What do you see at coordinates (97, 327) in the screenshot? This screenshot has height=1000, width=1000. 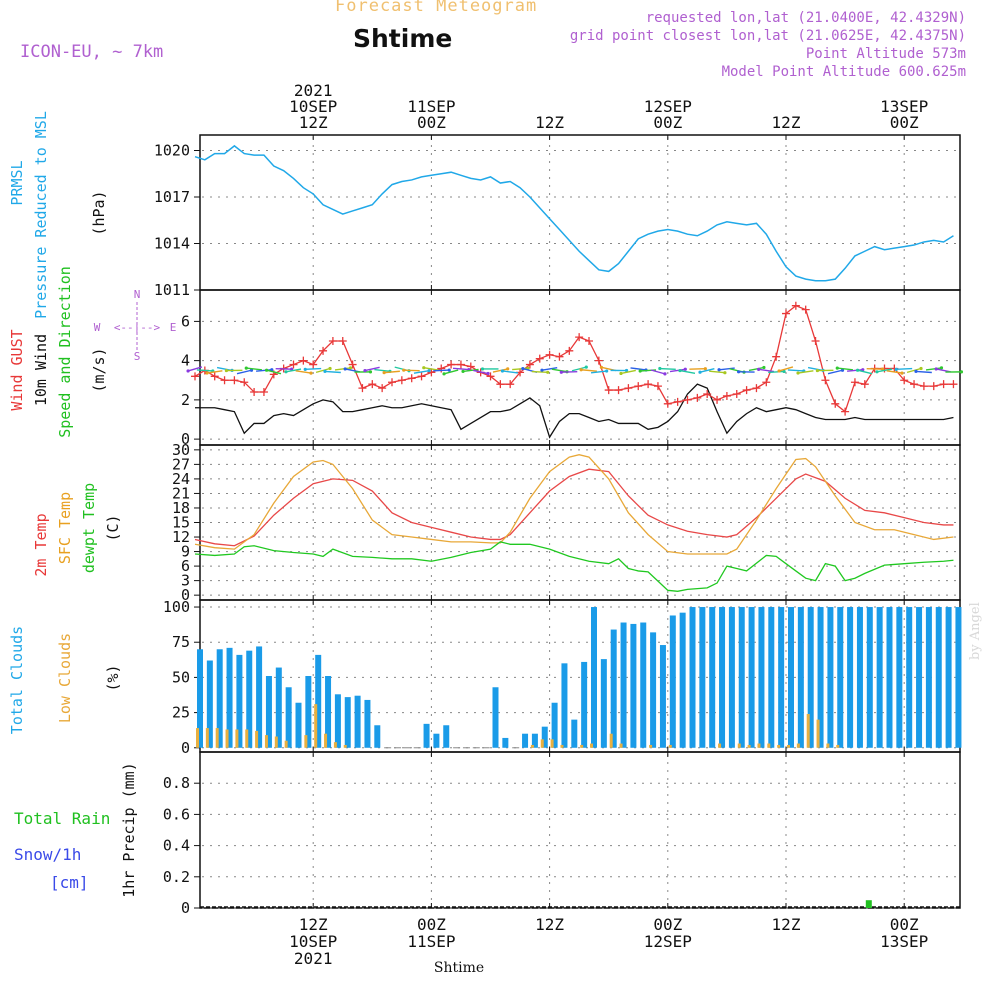 I see `compass-west: W` at bounding box center [97, 327].